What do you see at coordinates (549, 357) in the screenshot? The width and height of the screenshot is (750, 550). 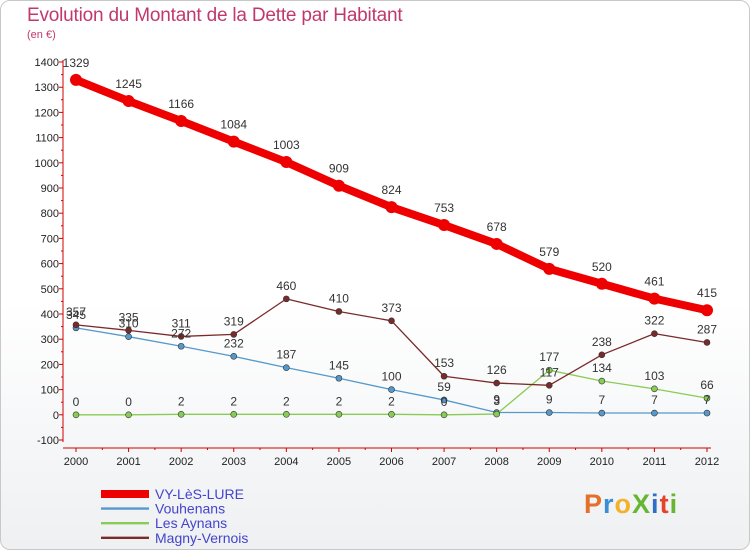 I see `data-label: 177` at bounding box center [549, 357].